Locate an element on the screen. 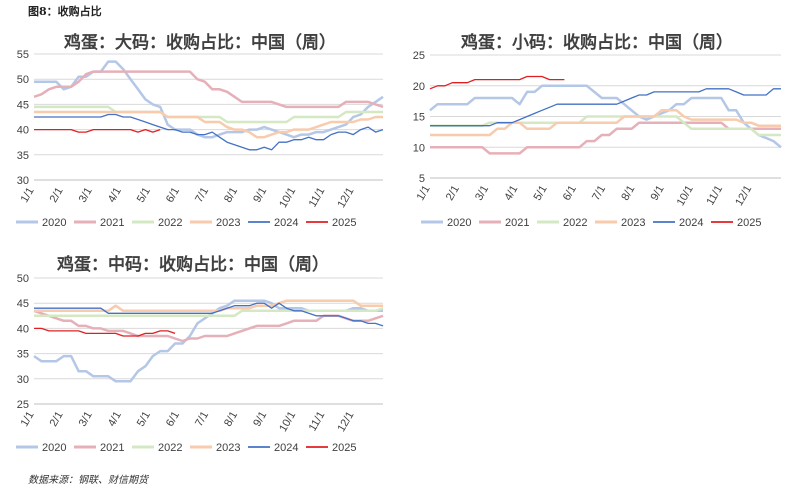  y-tick-label: 20 is located at coordinates (419, 87).